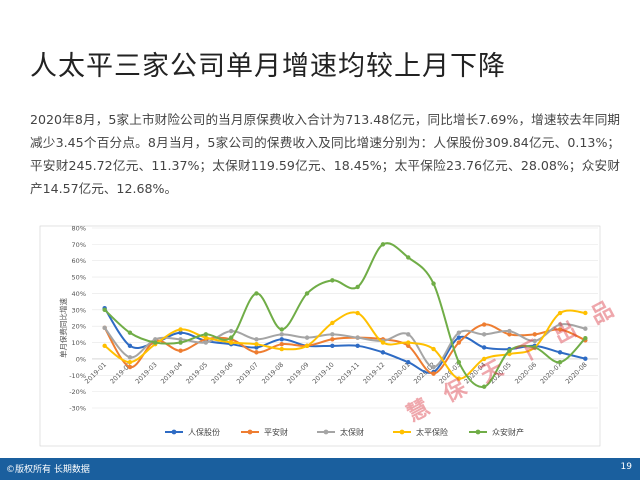 The image size is (640, 480). Describe the element at coordinates (79, 278) in the screenshot. I see `y-tick-label: 50%` at that location.